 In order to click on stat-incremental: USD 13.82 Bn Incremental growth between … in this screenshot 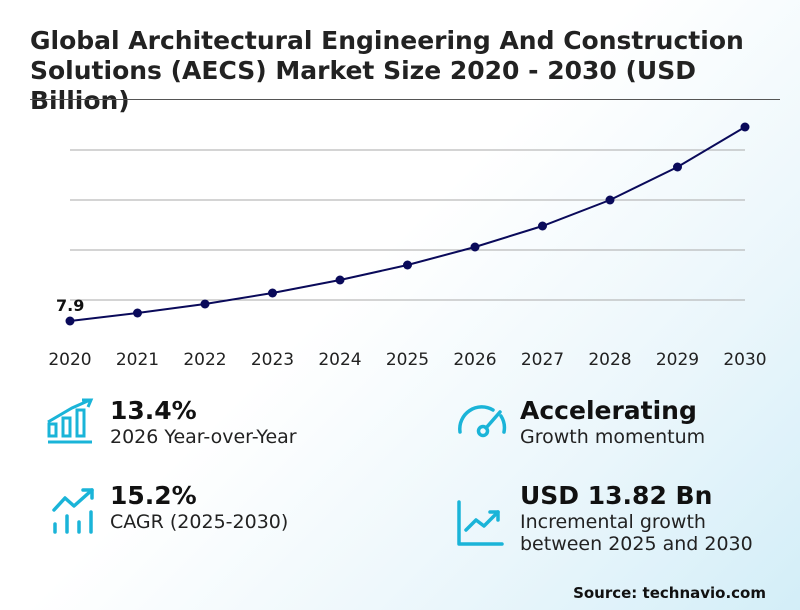, I will do `click(650, 518)`.